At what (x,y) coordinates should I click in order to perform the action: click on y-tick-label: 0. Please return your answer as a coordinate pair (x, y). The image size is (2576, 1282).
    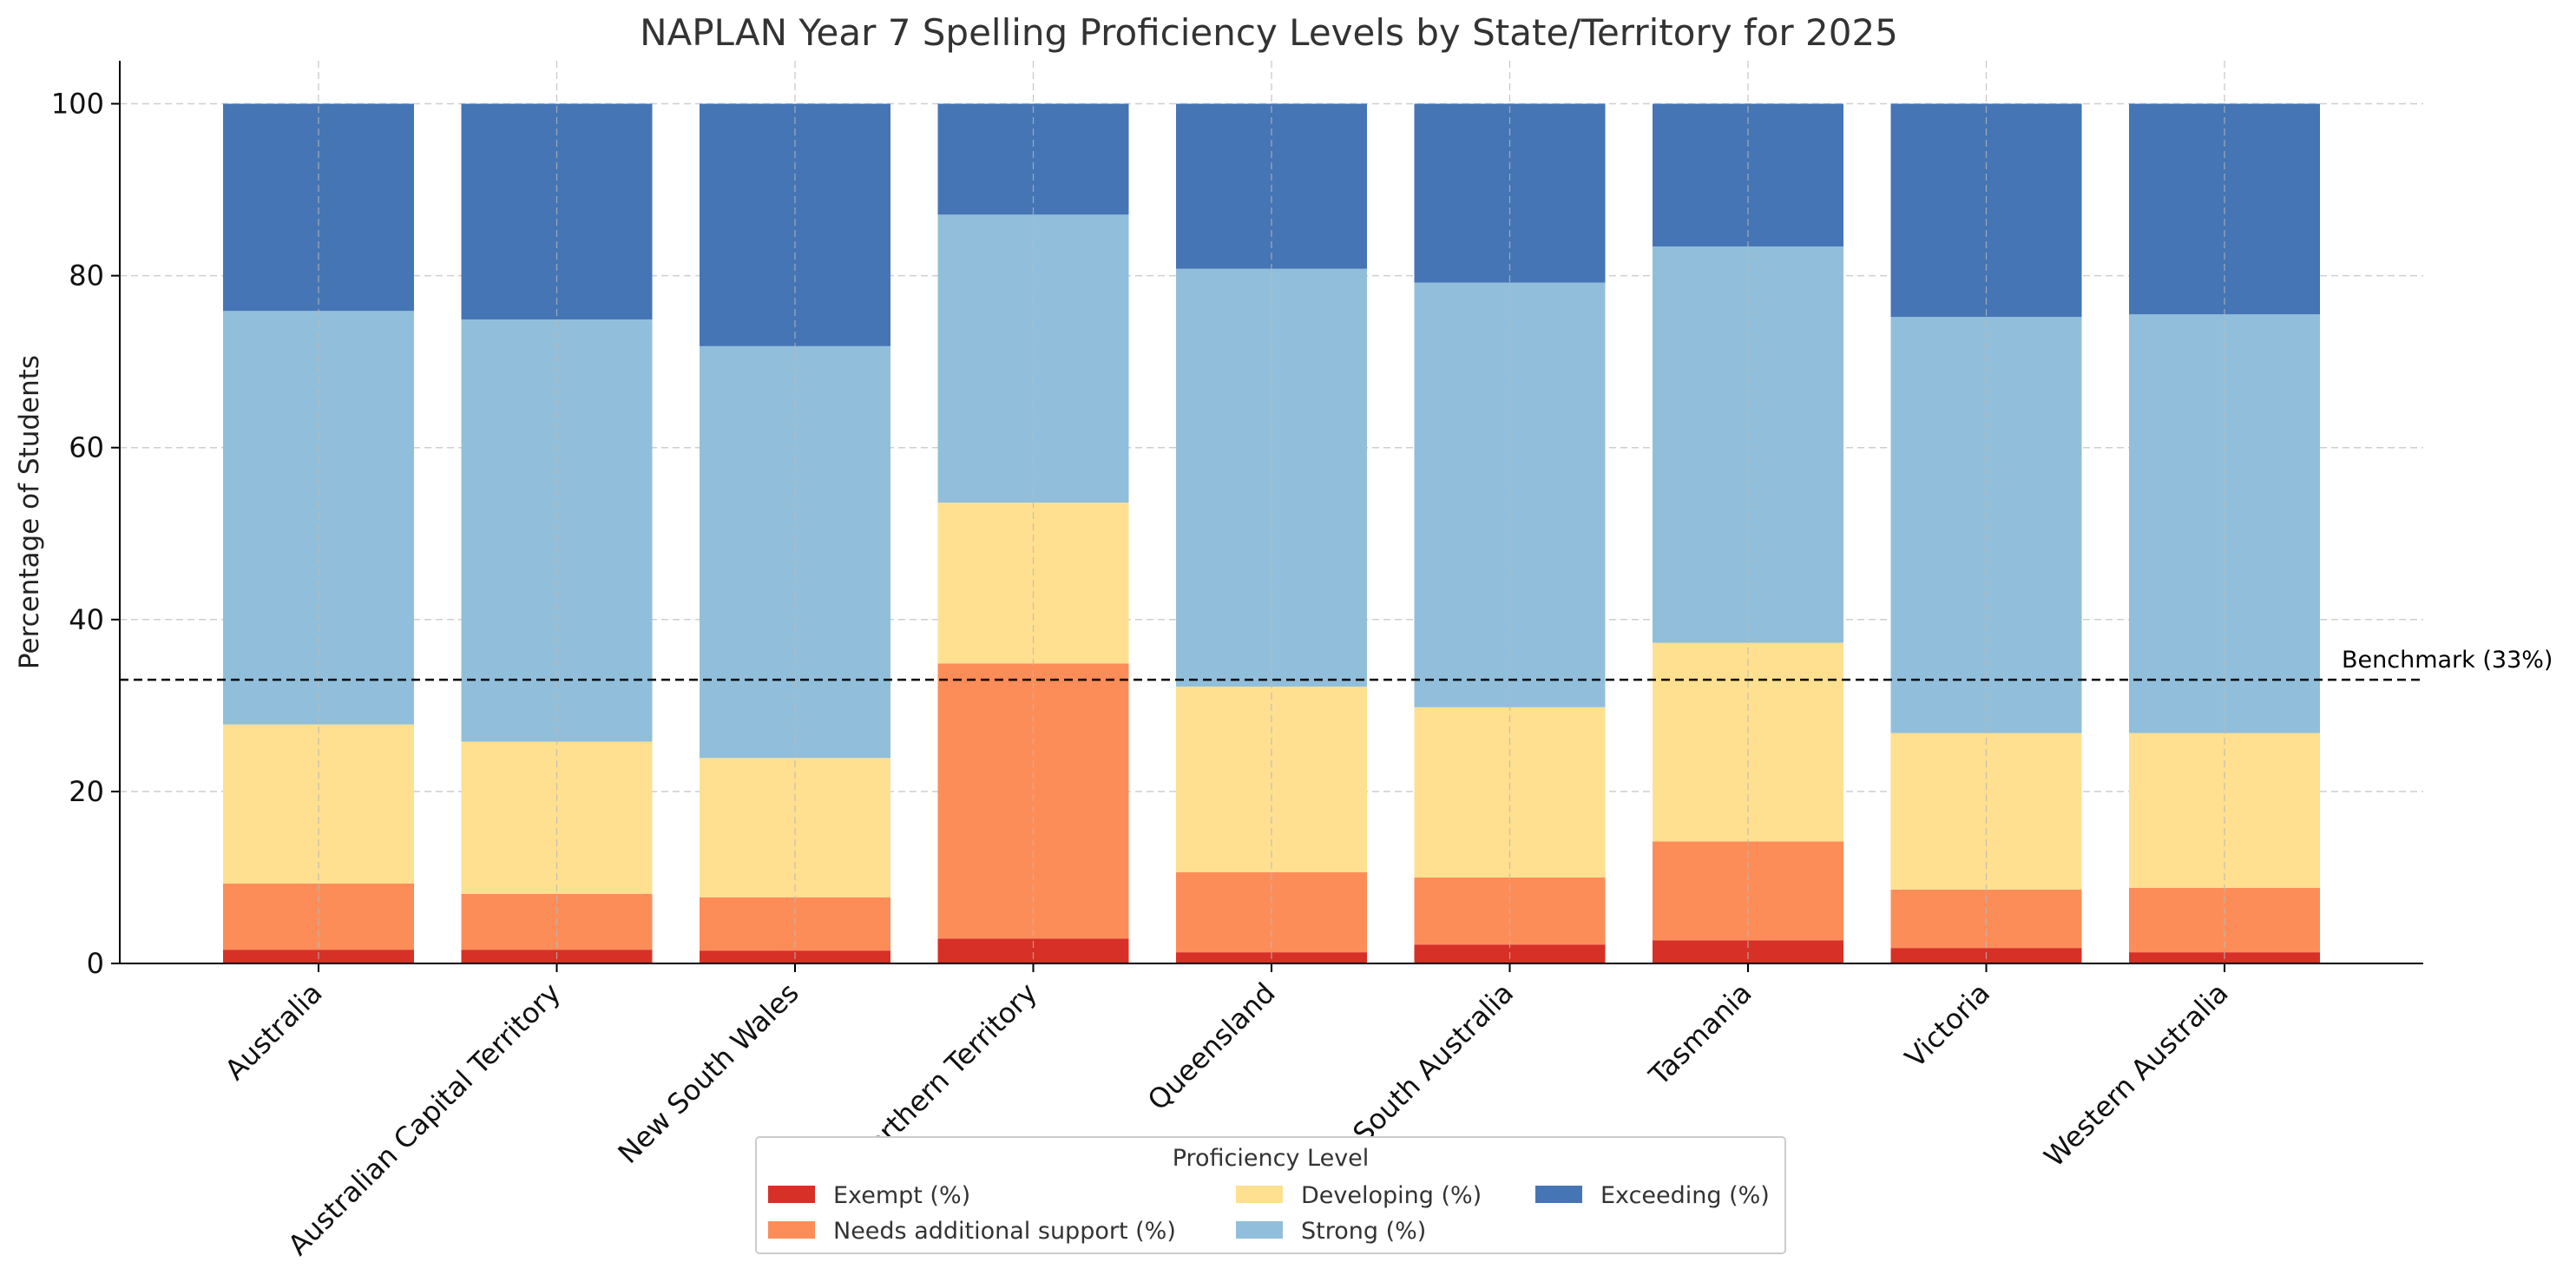
    Looking at the image, I should click on (95, 963).